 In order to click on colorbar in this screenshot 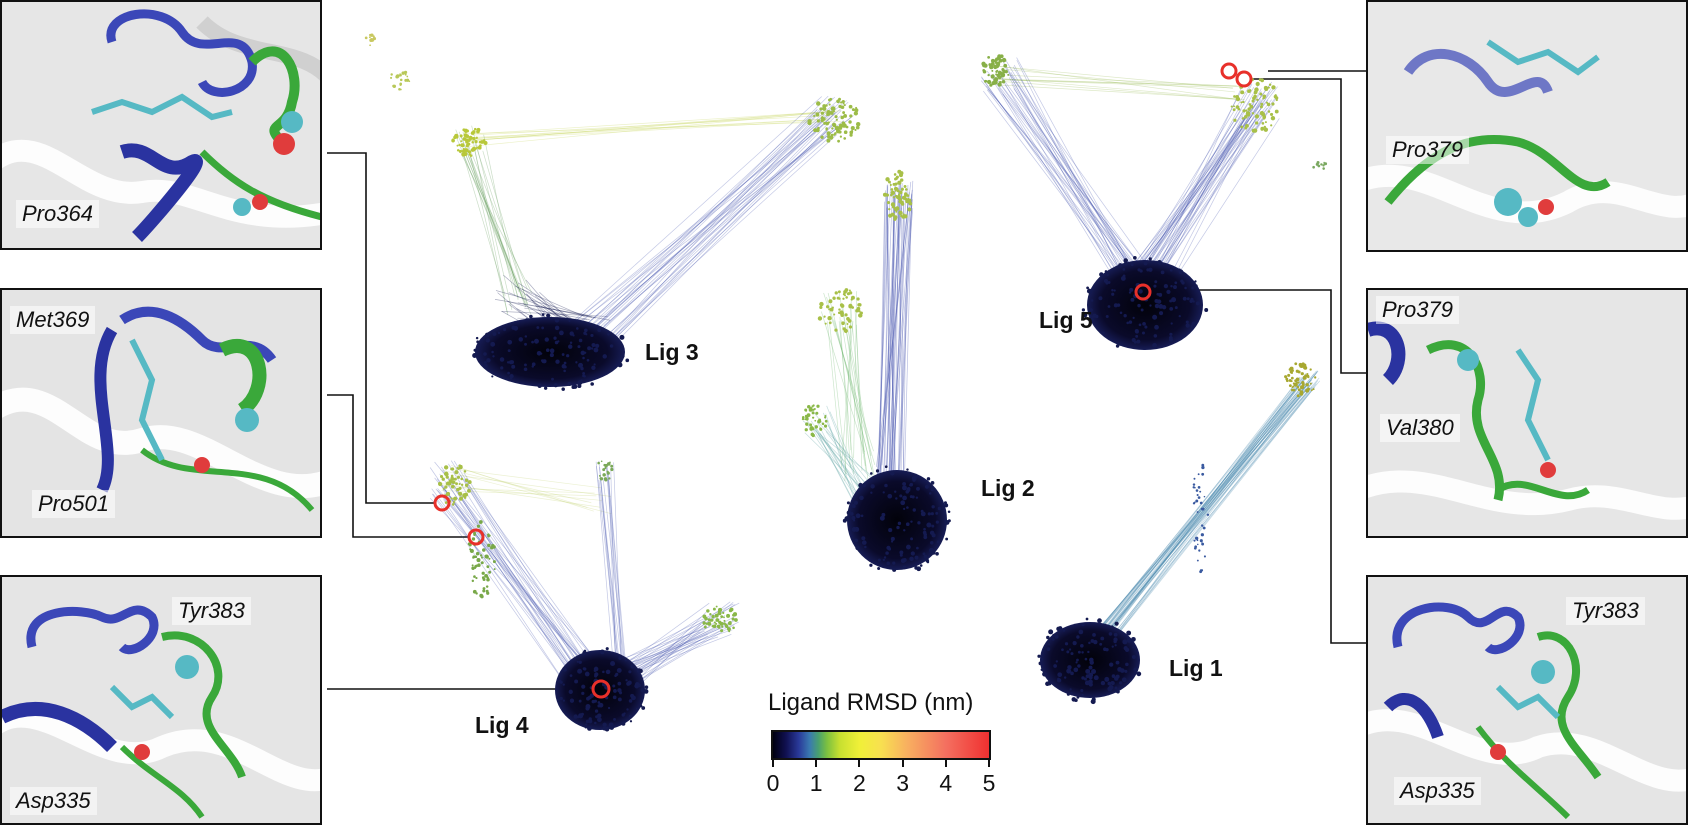, I will do `click(881, 745)`.